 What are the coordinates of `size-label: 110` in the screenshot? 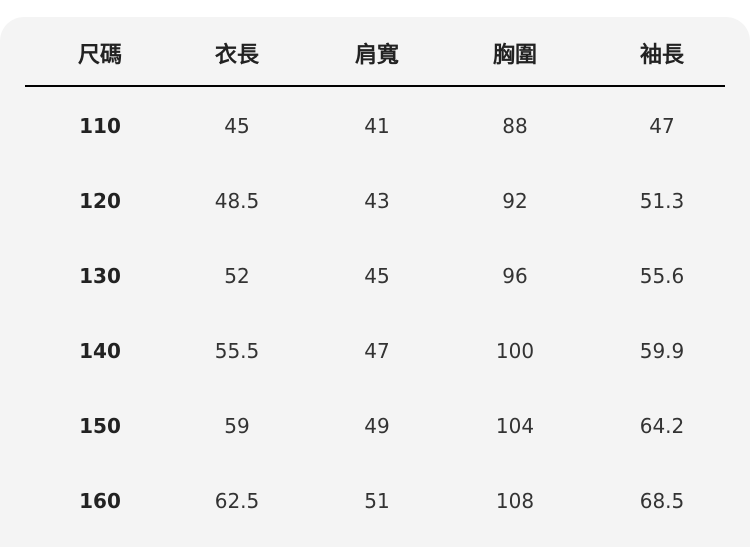 It's located at (100, 126).